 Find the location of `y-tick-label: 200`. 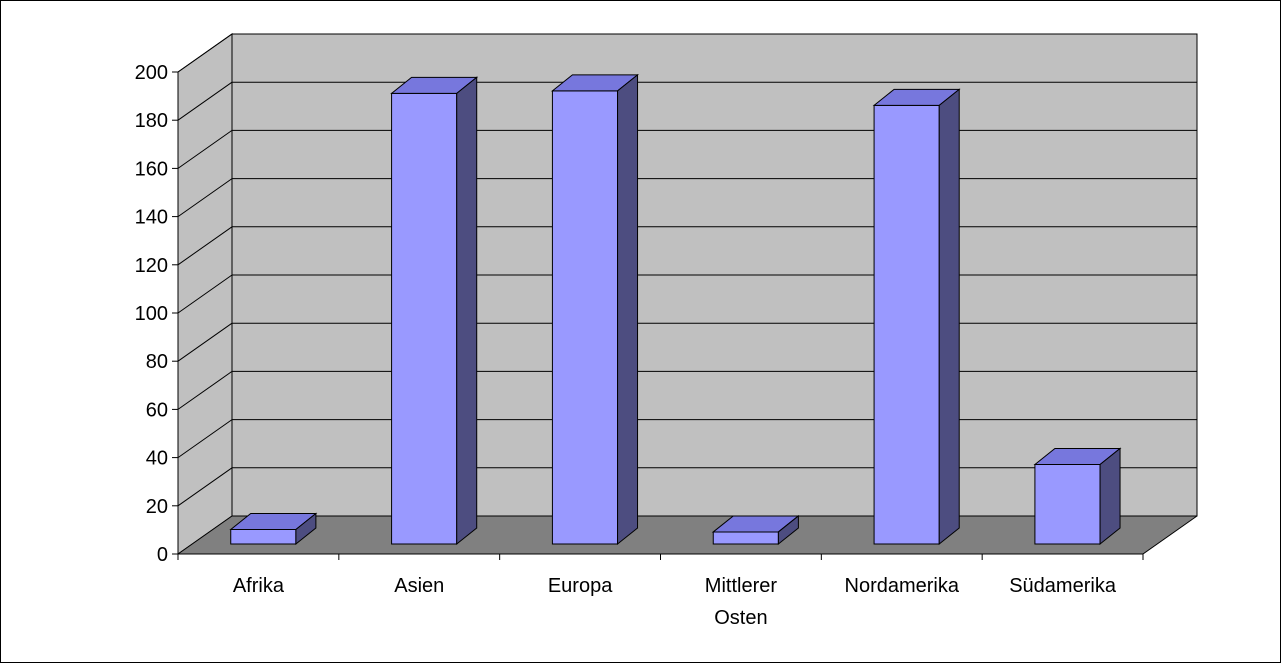

y-tick-label: 200 is located at coordinates (151, 73).